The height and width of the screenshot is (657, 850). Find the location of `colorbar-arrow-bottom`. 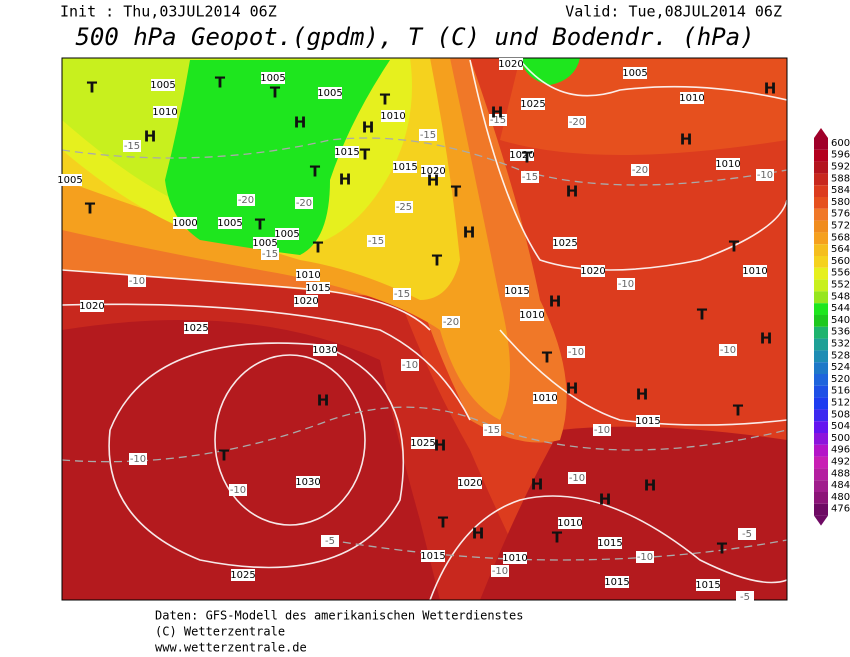

colorbar-arrow-bottom is located at coordinates (821, 520).